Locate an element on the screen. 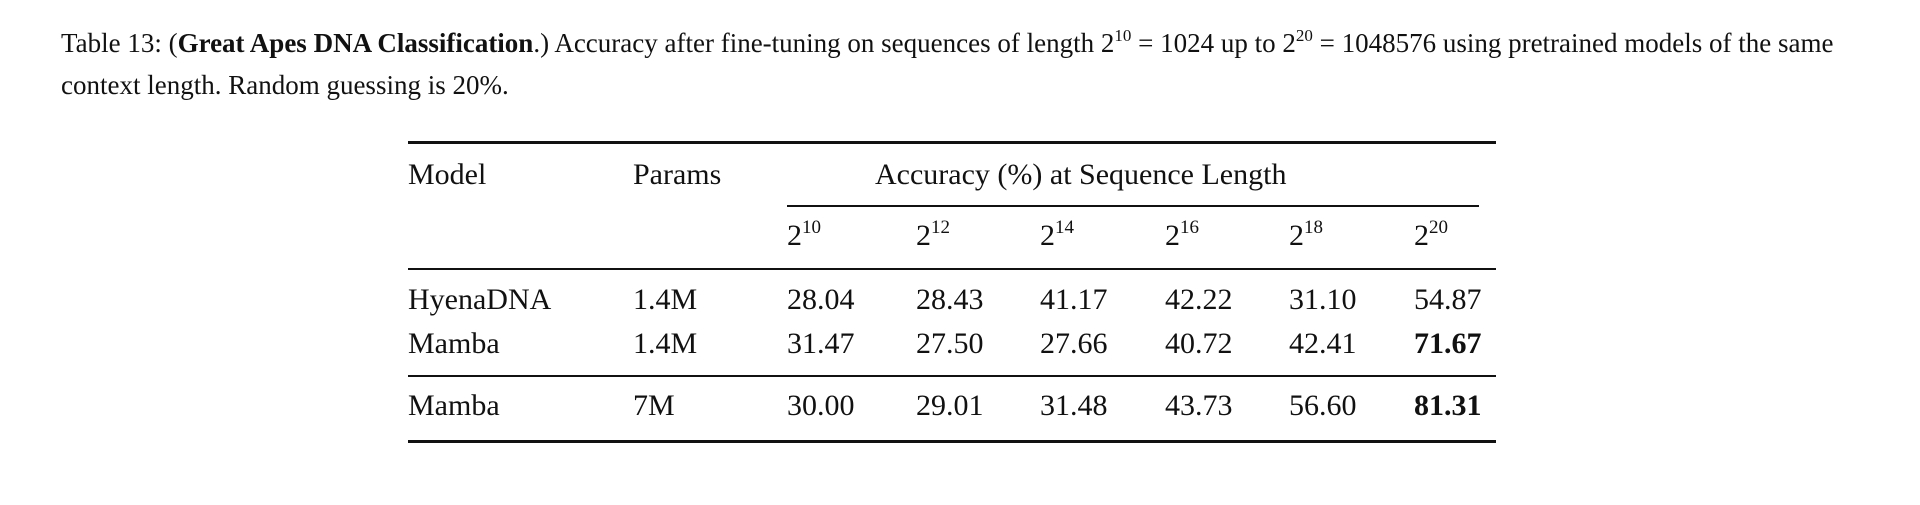 The height and width of the screenshot is (505, 1920). value-cell: 81.31 is located at coordinates (1448, 405).